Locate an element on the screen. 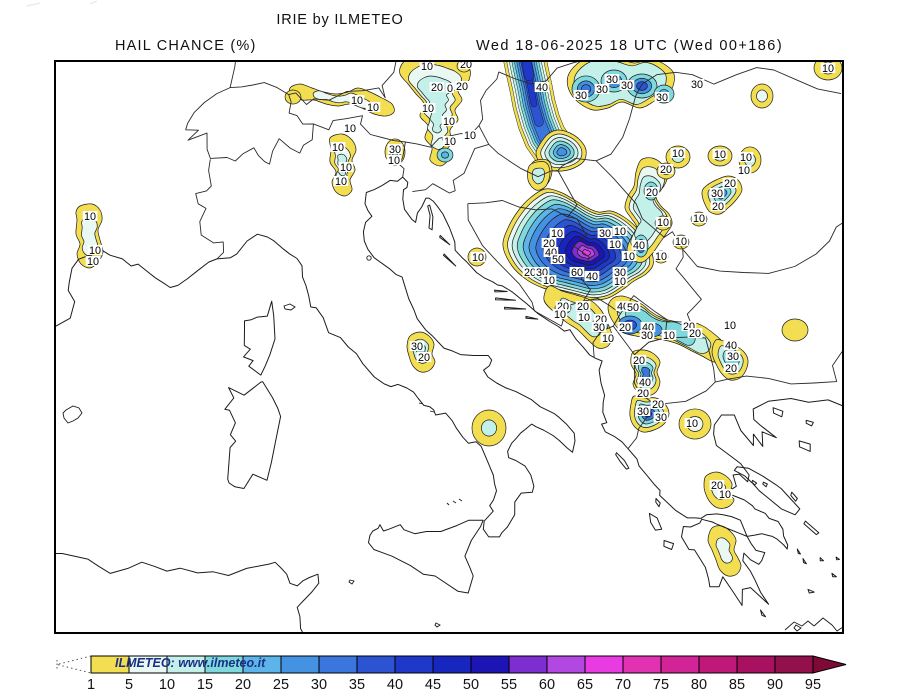  svg-text: 75 is located at coordinates (661, 685).